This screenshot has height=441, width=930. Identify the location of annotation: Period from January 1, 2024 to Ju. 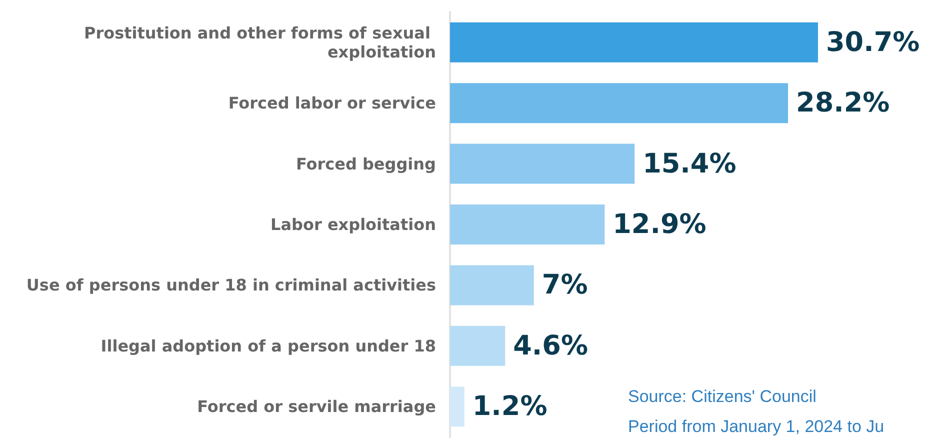
(756, 426).